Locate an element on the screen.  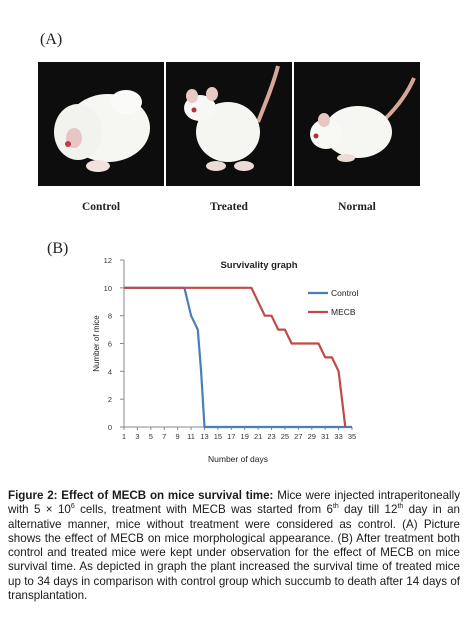
x-tick-label: 19 is located at coordinates (245, 436).